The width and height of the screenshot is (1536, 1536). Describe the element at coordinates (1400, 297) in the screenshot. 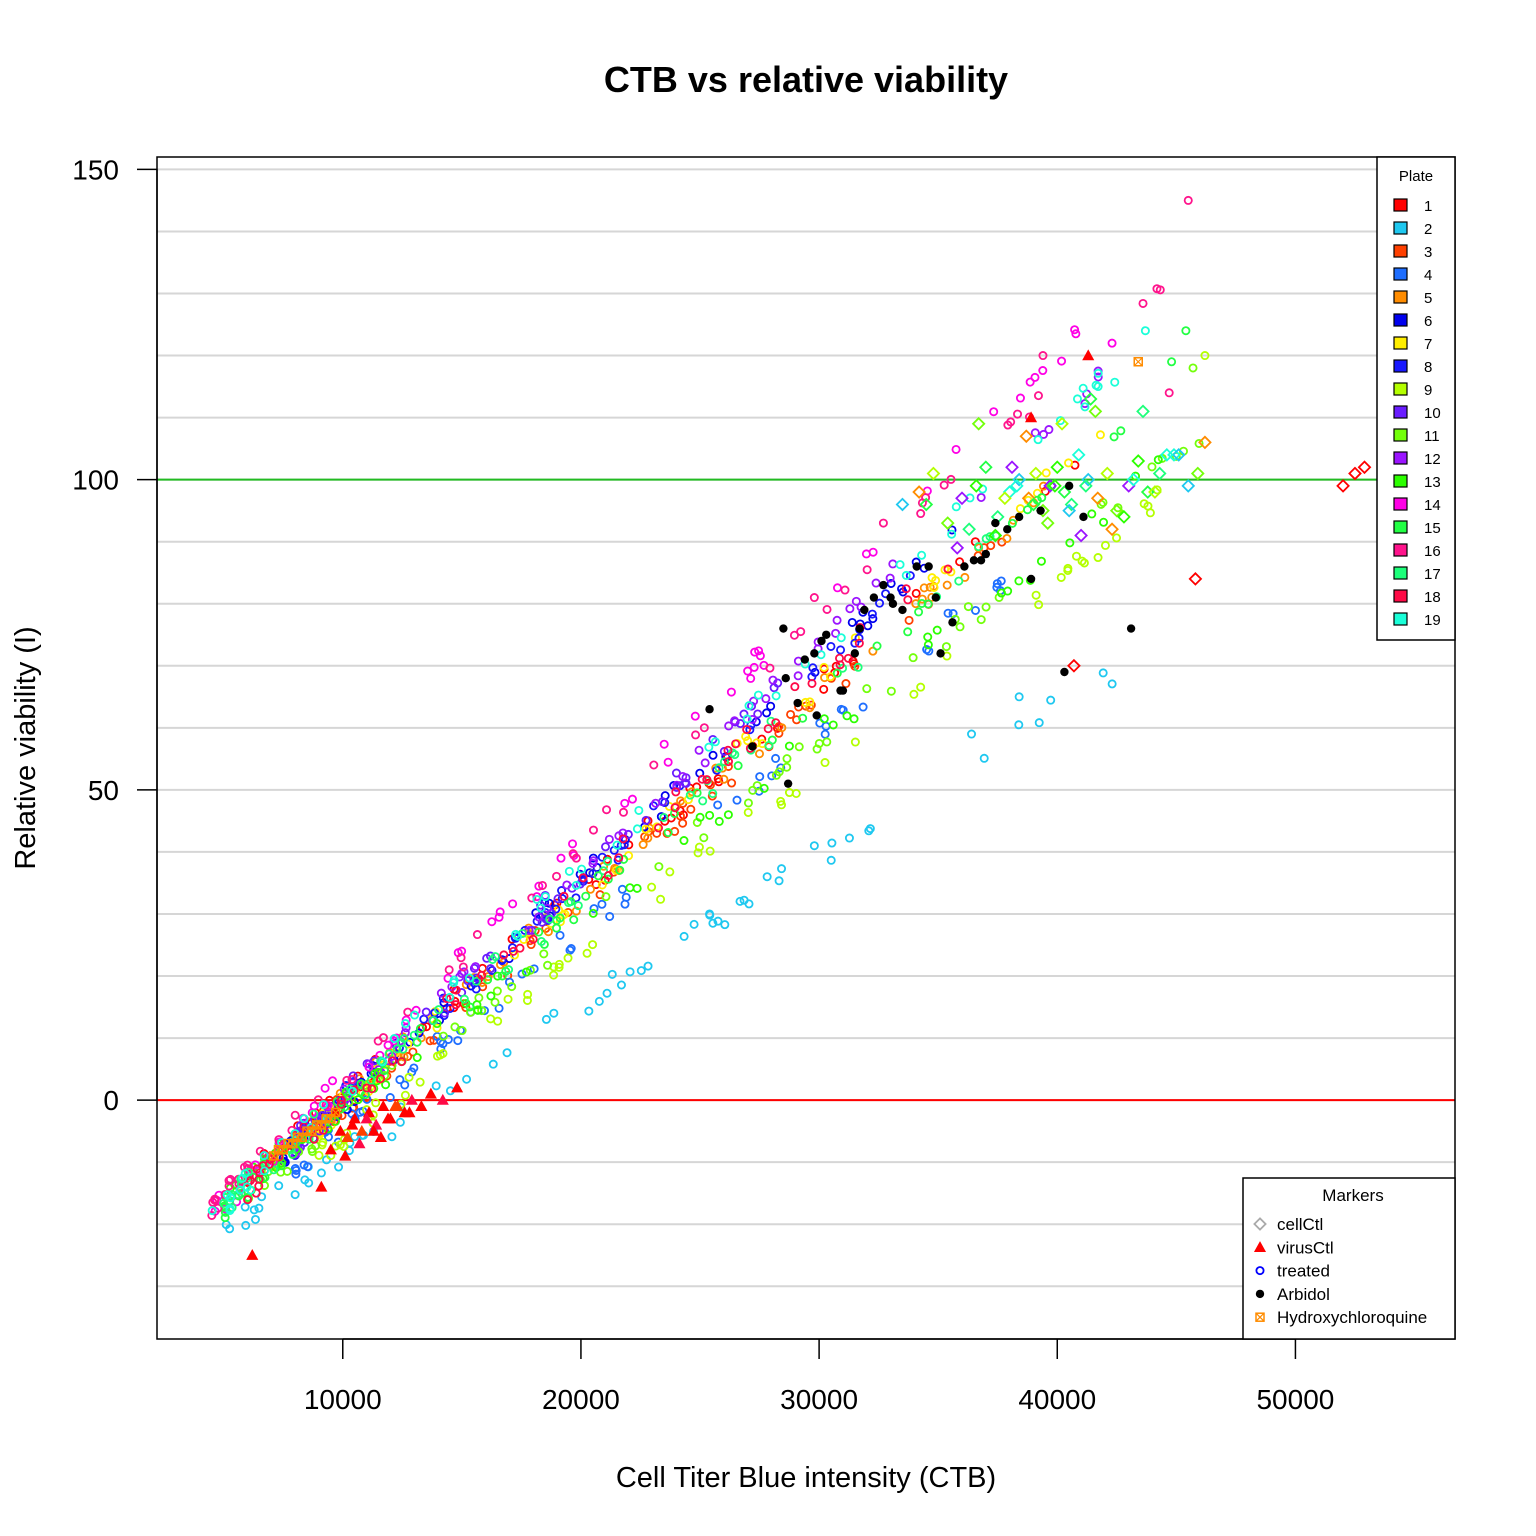

I see `plate-legend-swatch` at that location.